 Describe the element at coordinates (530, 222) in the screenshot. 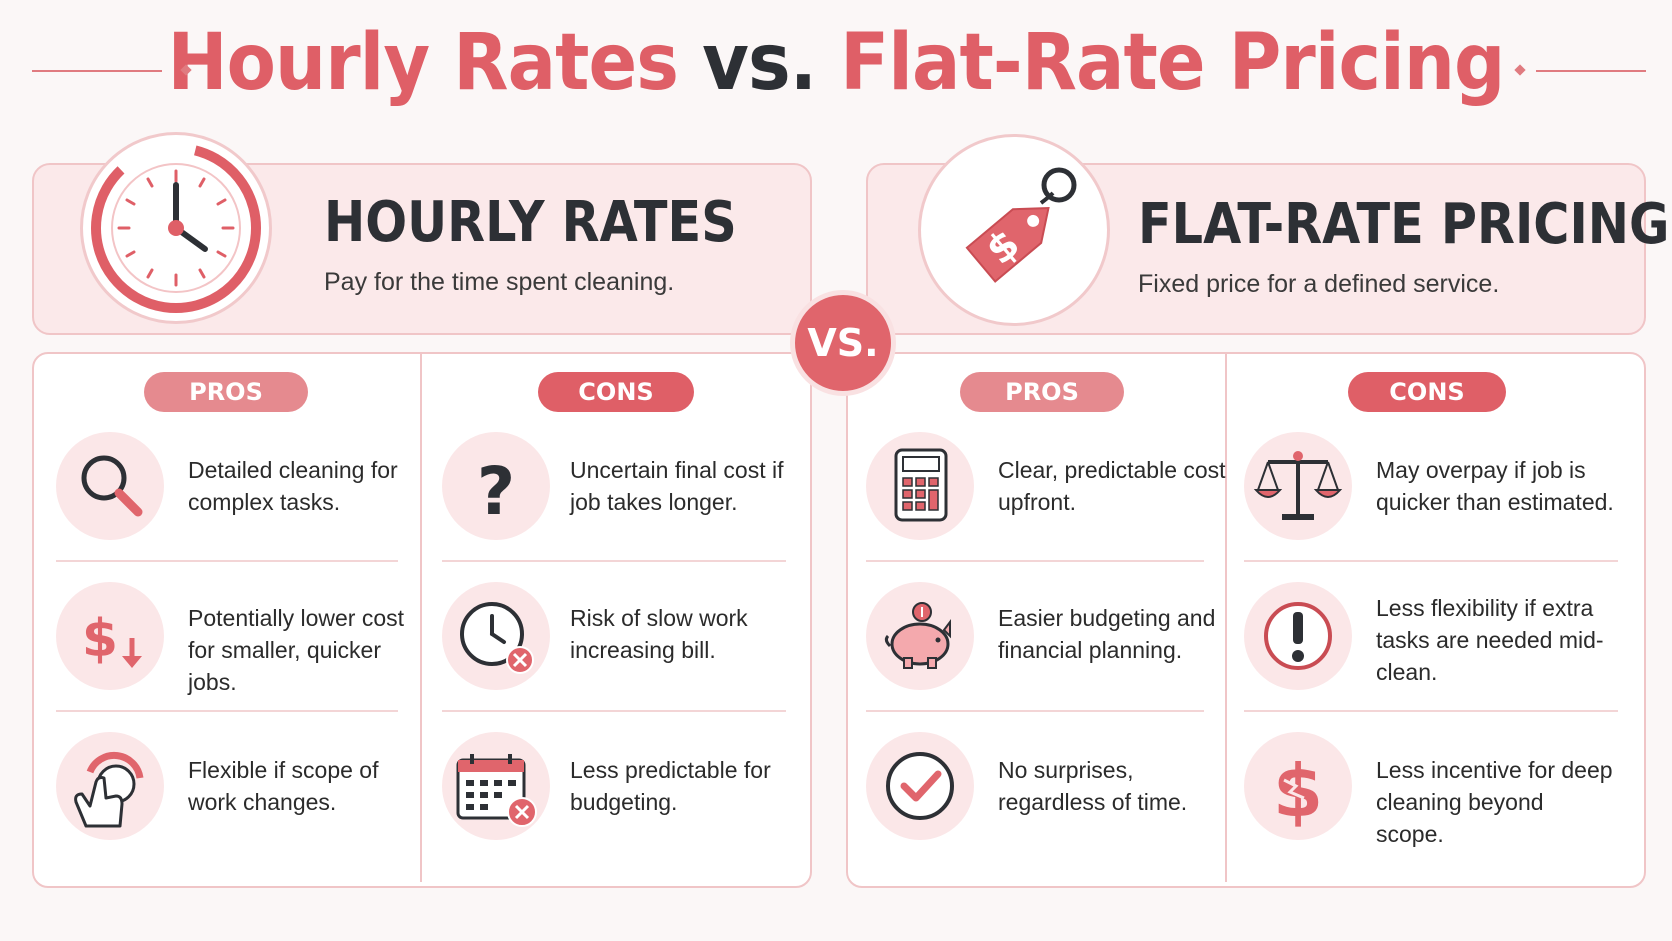

I see `hourly-heading: HOURLY RATES` at that location.